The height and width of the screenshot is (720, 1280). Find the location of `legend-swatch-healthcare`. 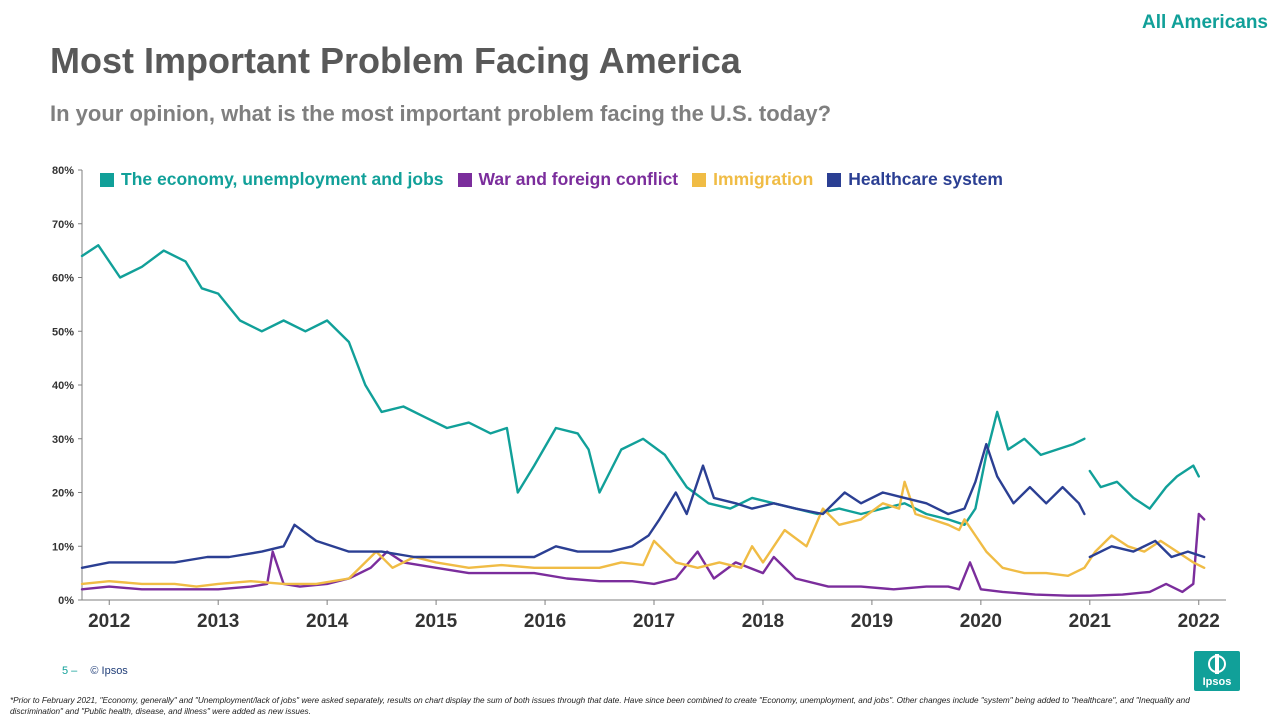

legend-swatch-healthcare is located at coordinates (834, 179).